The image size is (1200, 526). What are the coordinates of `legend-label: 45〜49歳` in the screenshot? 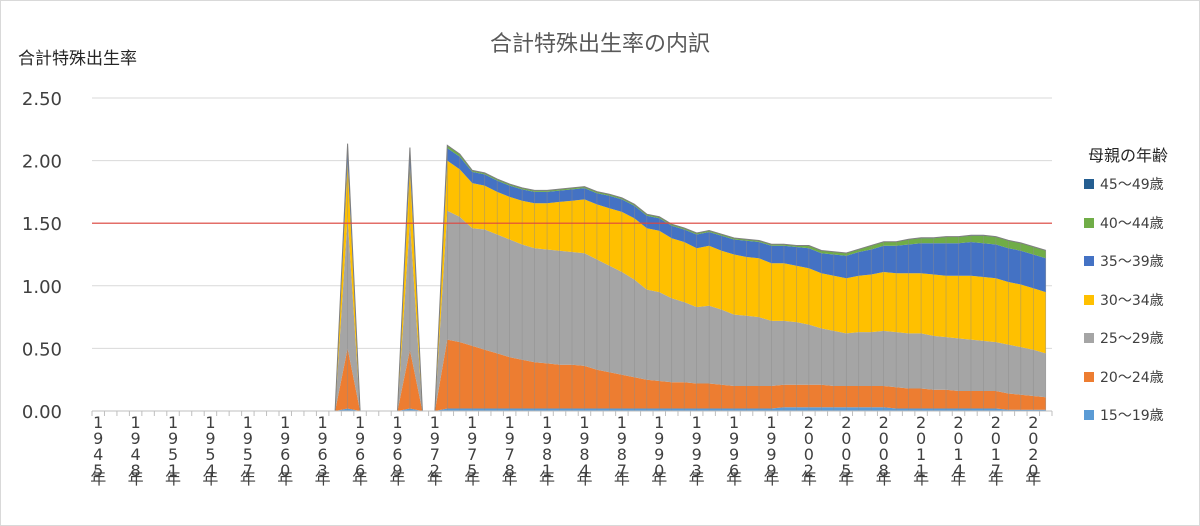 It's located at (1132, 185).